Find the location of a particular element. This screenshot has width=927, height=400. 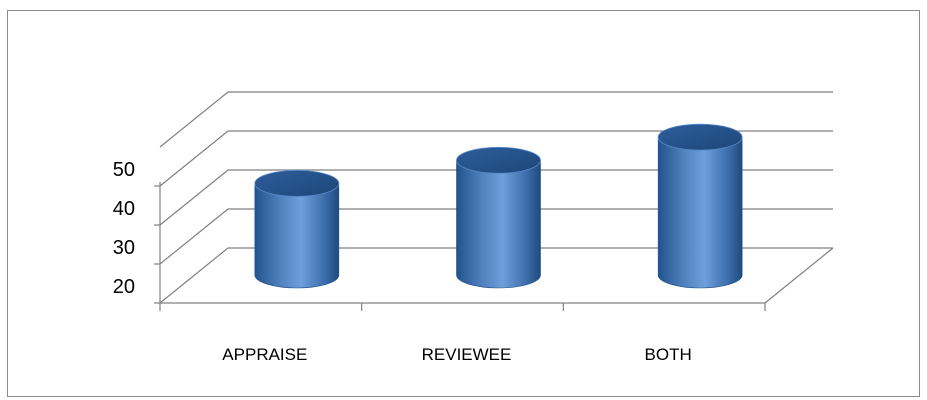

y-tick-label: 50 is located at coordinates (124, 170).